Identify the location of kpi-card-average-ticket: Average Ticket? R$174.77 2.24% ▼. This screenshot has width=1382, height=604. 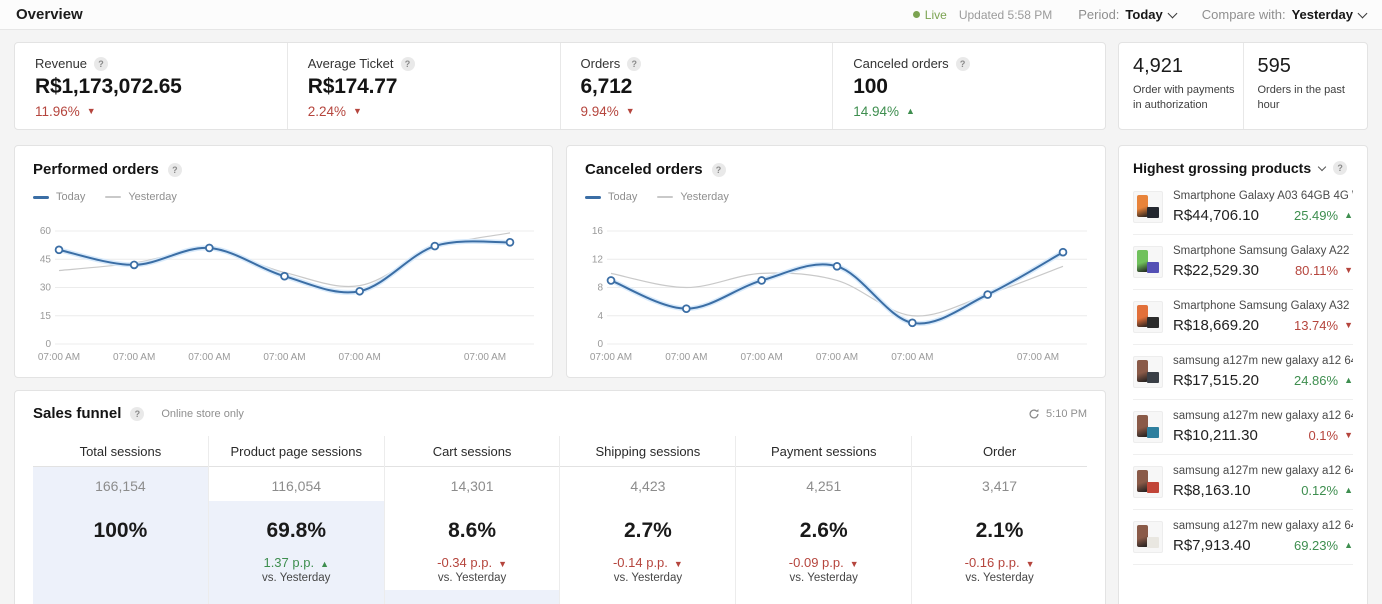
(424, 86).